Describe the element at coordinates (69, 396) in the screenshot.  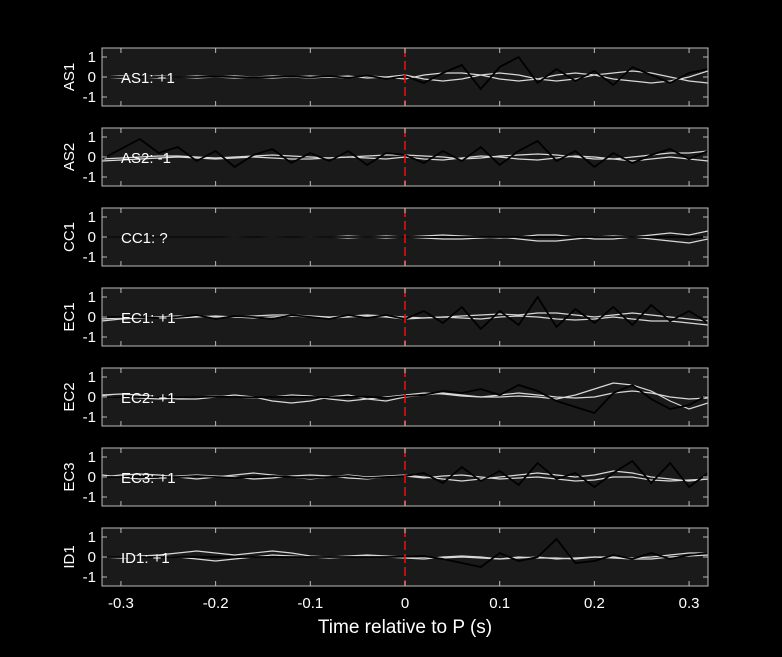
I see `y-axis-label: EC2` at that location.